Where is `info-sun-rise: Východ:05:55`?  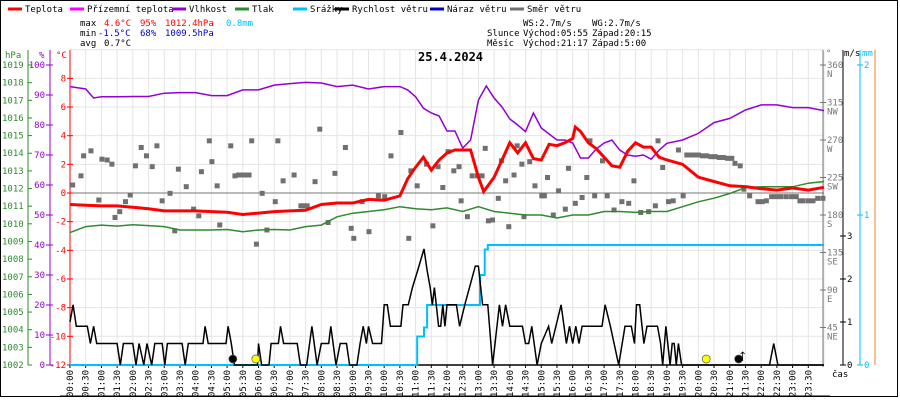
info-sun-rise: Východ:05:55 is located at coordinates (555, 34).